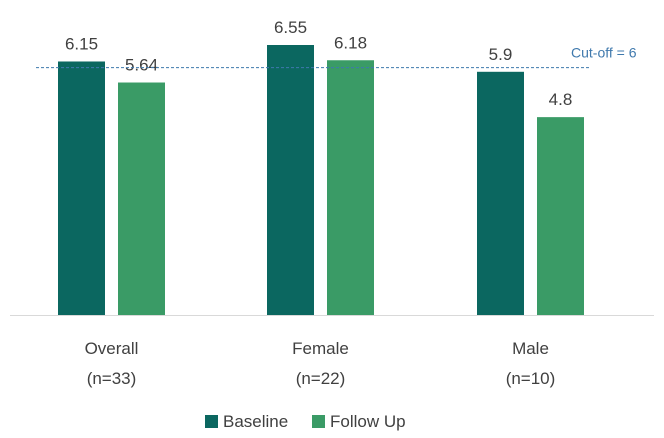 This screenshot has width=664, height=438. I want to click on category-label-overall: Overall, so click(112, 348).